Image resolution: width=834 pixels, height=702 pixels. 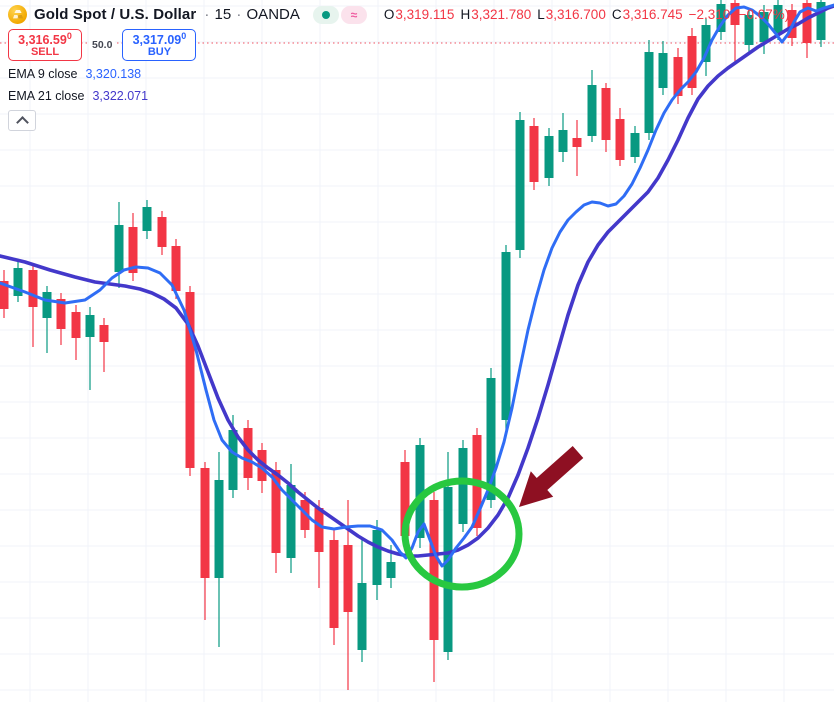 What do you see at coordinates (45, 51) in the screenshot?
I see `sell-label: SELL` at bounding box center [45, 51].